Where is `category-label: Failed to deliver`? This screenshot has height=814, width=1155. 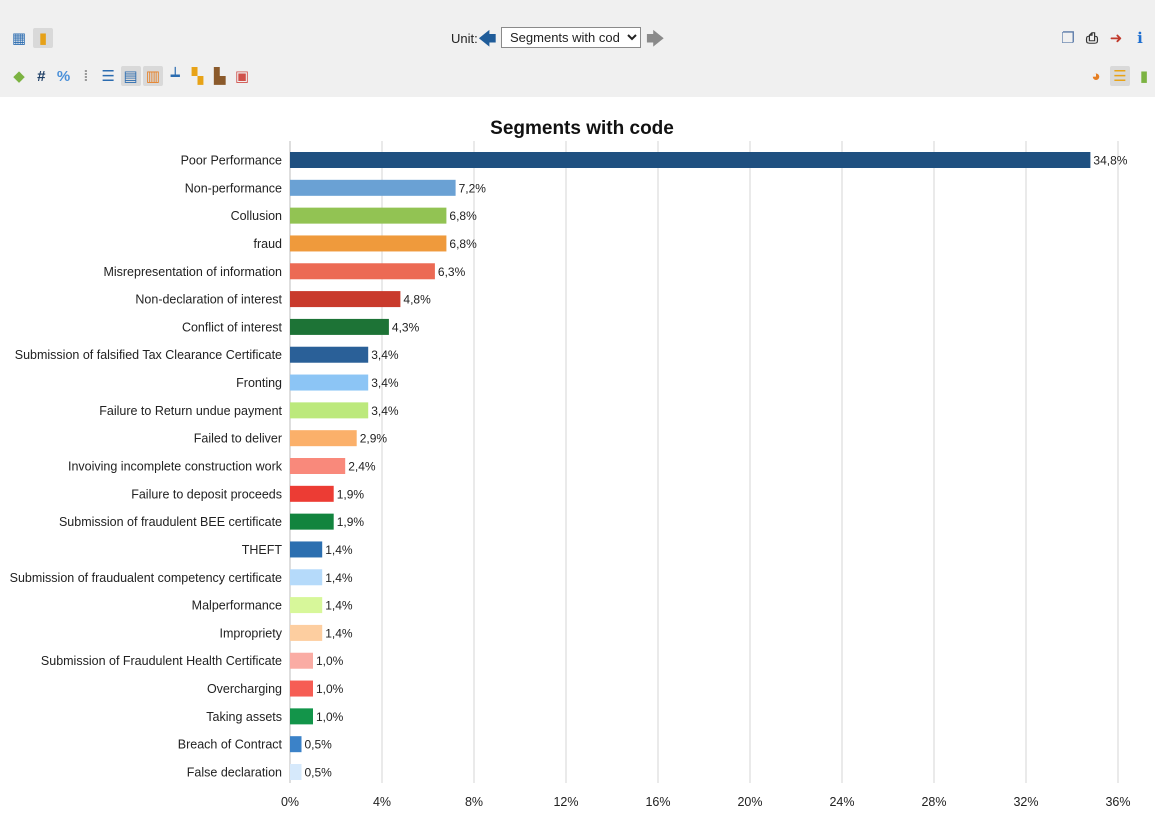
category-label: Failed to deliver is located at coordinates (238, 439).